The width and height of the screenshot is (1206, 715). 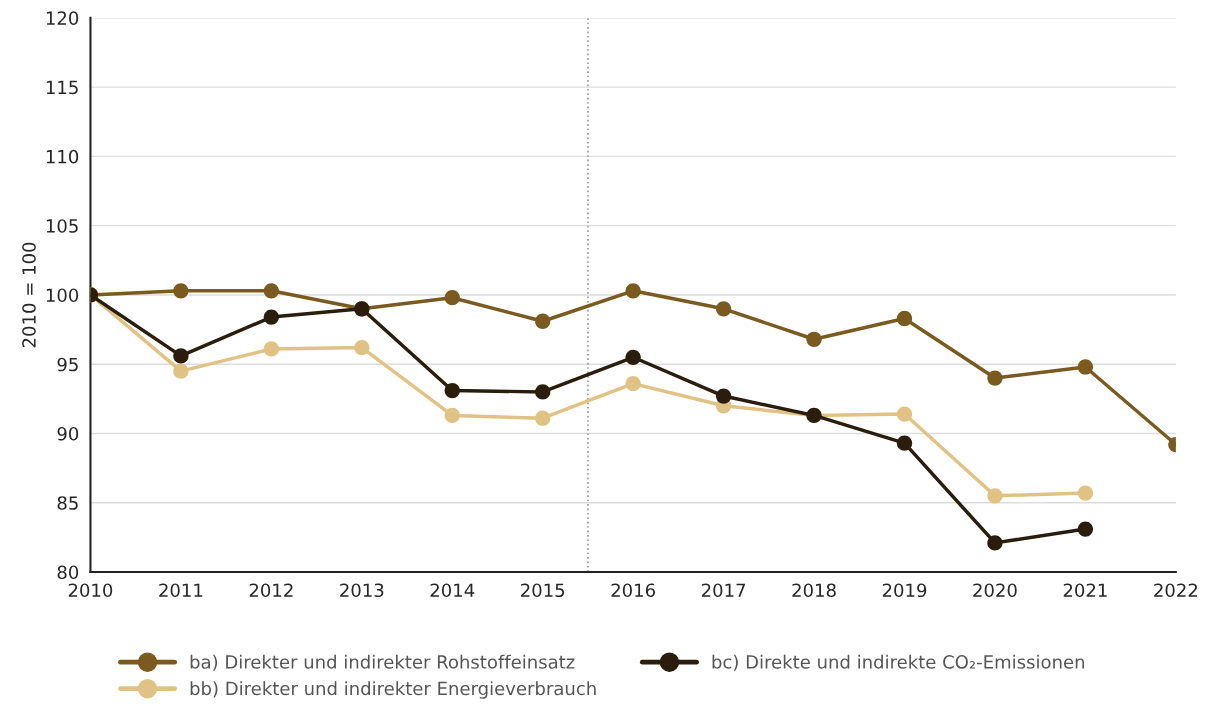 I want to click on y-tick-label: 120, so click(x=62, y=18).